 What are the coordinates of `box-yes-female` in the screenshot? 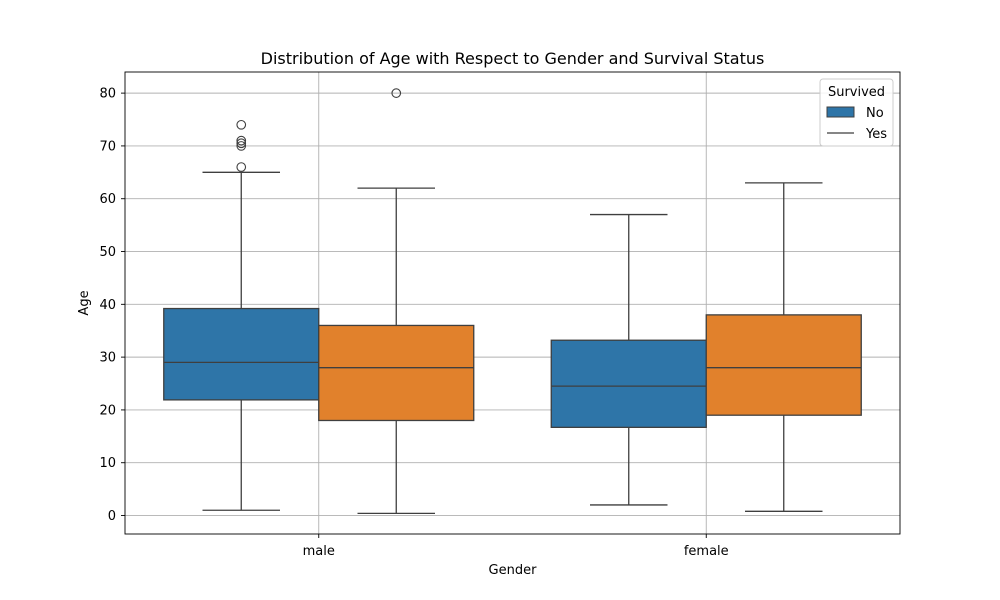 It's located at (783, 347).